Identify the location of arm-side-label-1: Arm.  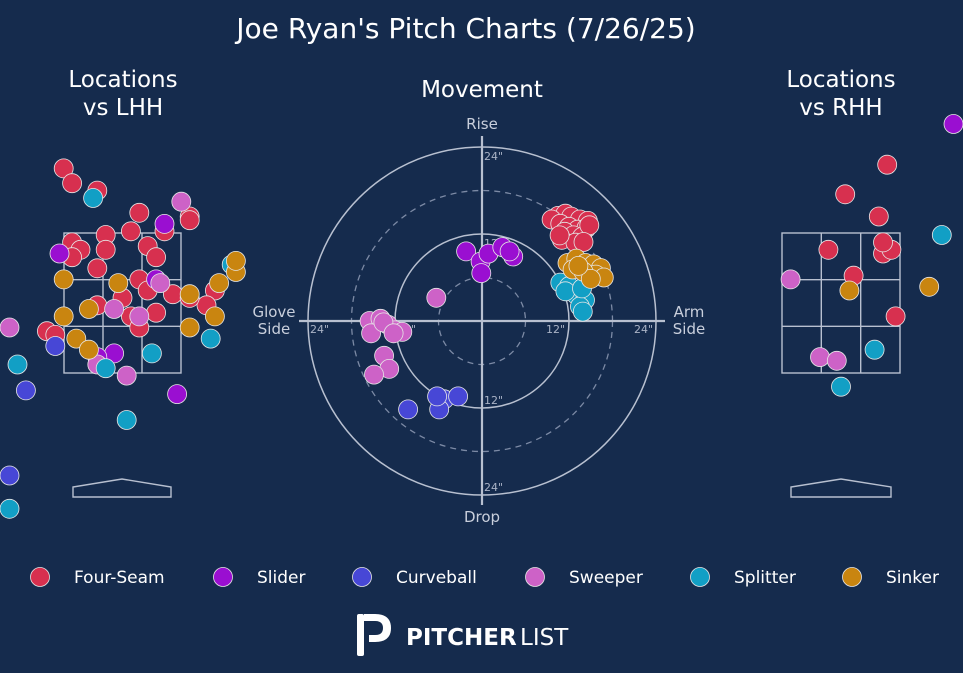
(689, 312).